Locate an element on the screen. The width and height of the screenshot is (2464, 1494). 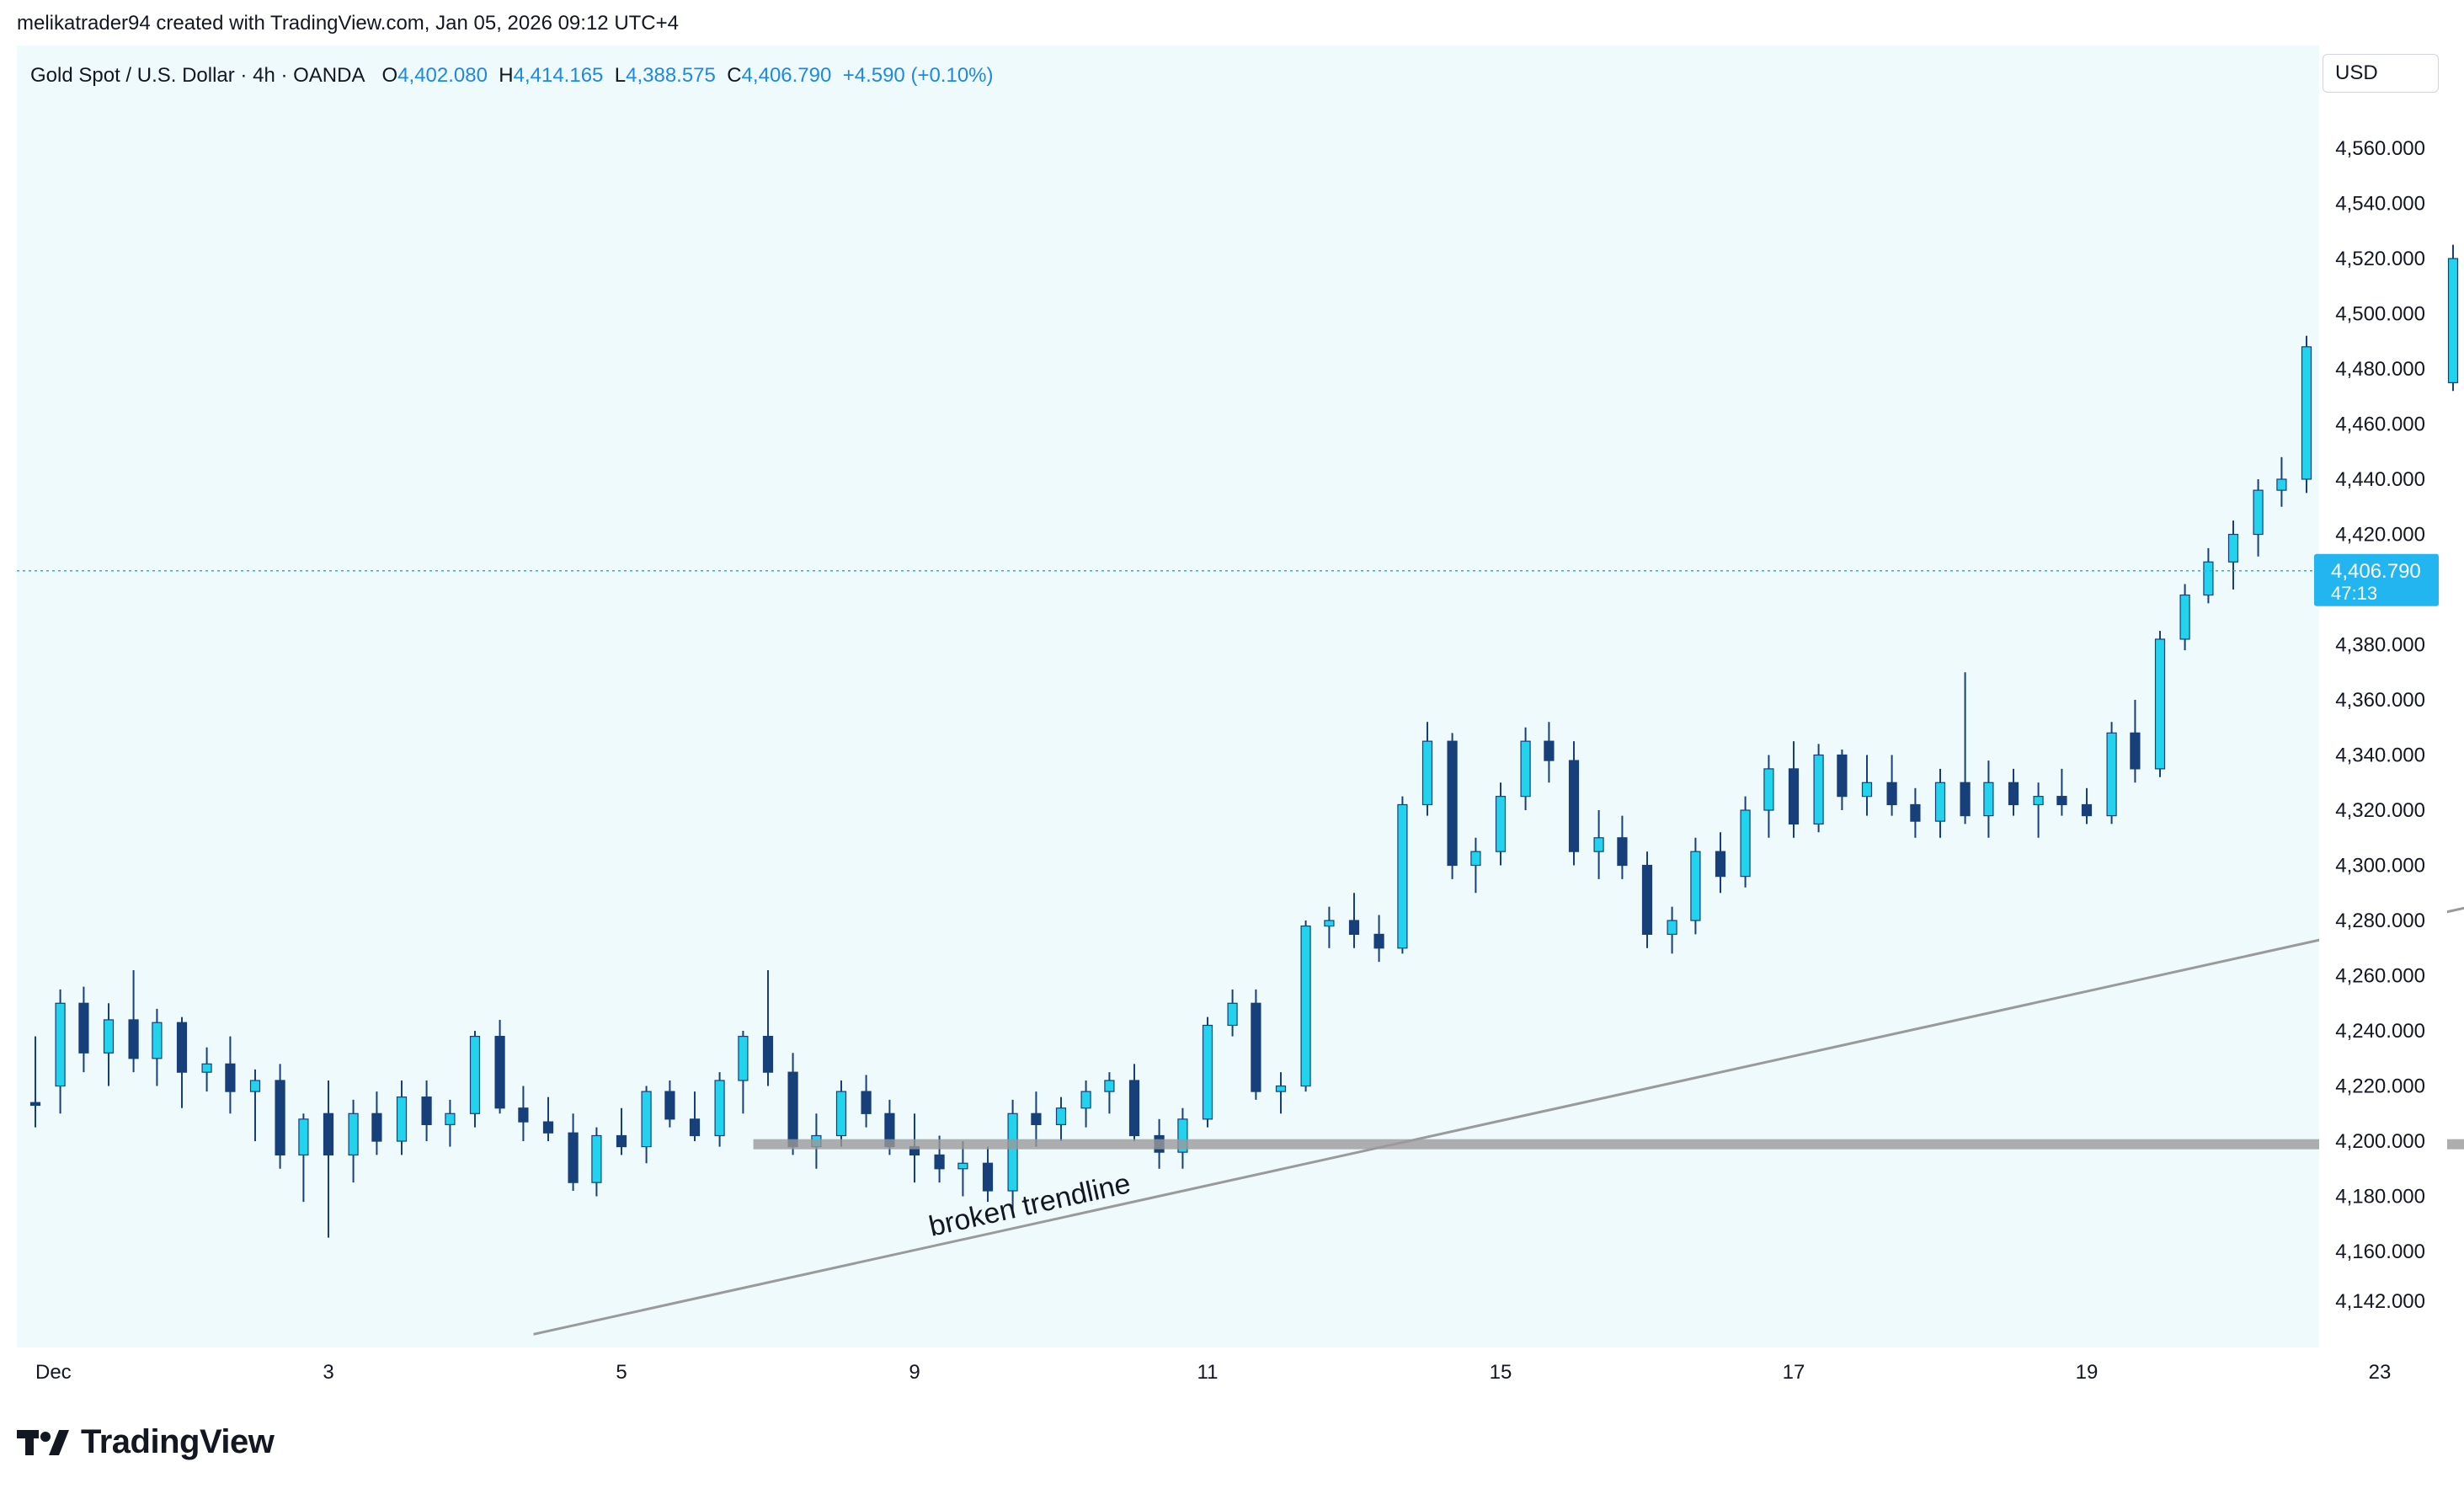
price-tick-label: 4,280.000 is located at coordinates (2380, 921).